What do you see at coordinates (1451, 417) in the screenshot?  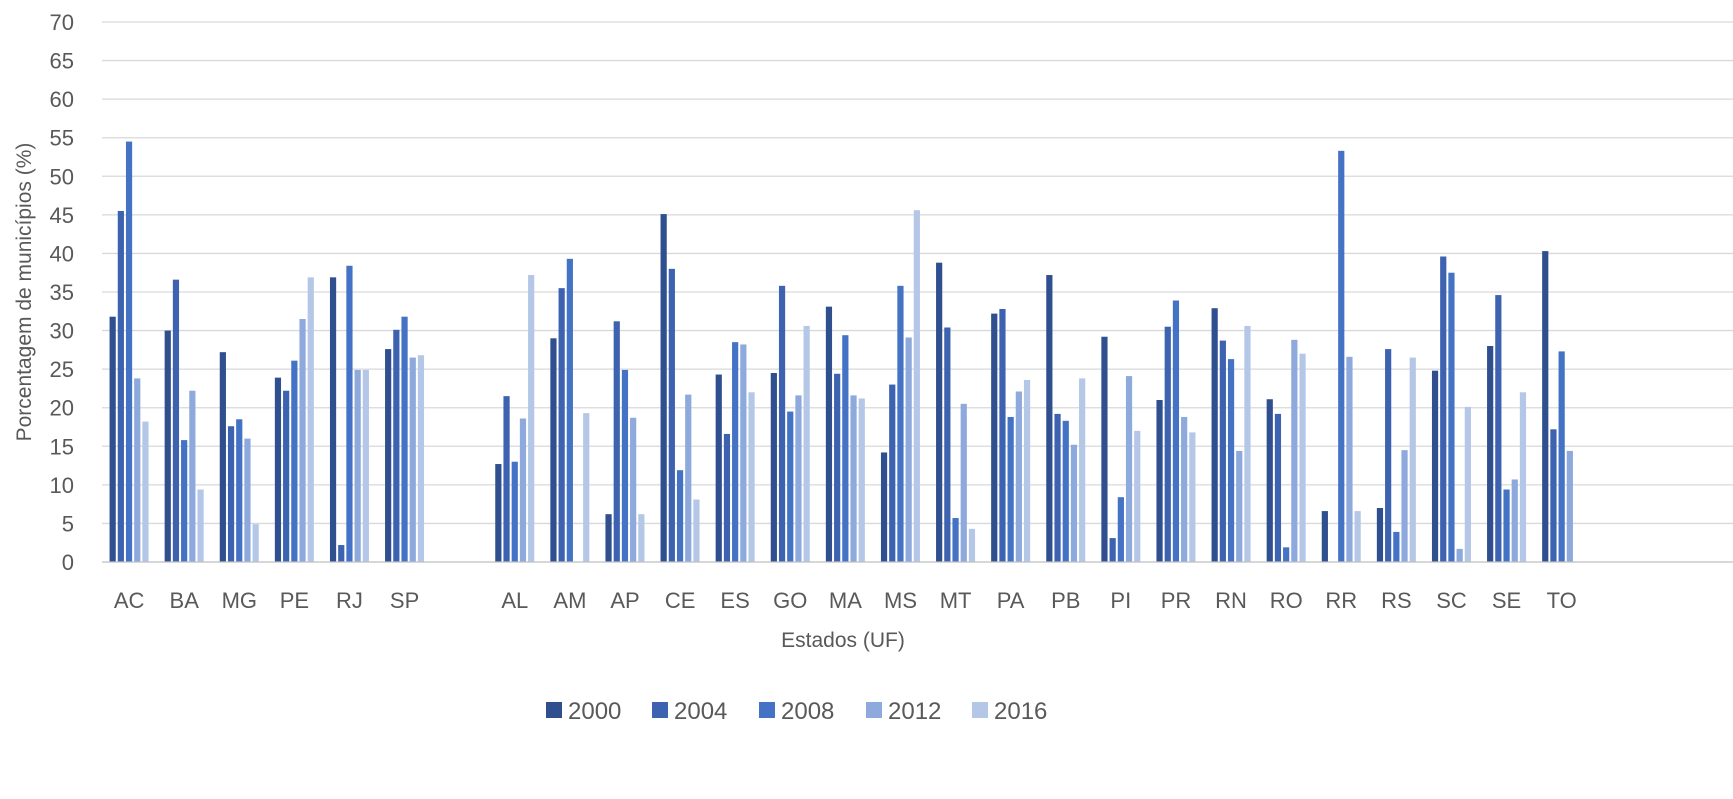 I see `bar-SC-2008` at bounding box center [1451, 417].